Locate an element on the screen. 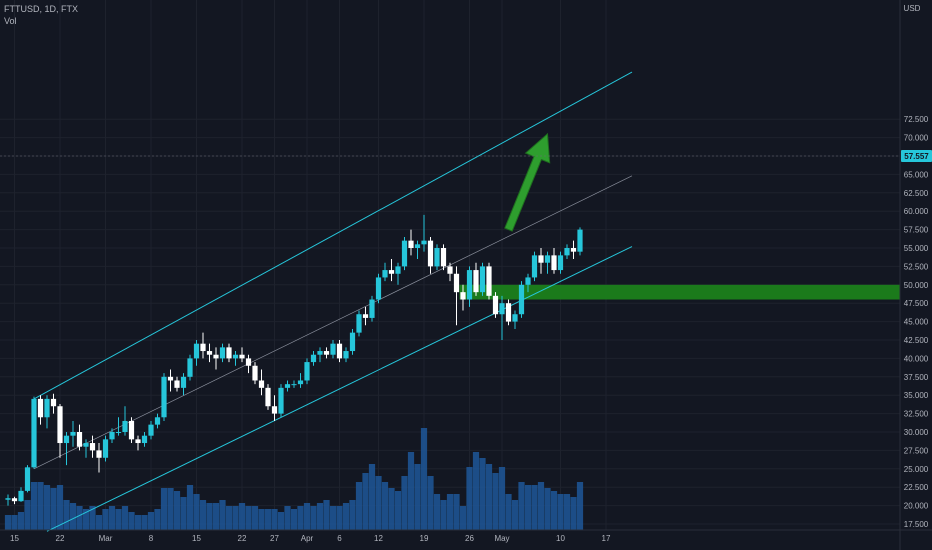 The width and height of the screenshot is (932, 550). price-tick-label: 55.000 is located at coordinates (916, 248).